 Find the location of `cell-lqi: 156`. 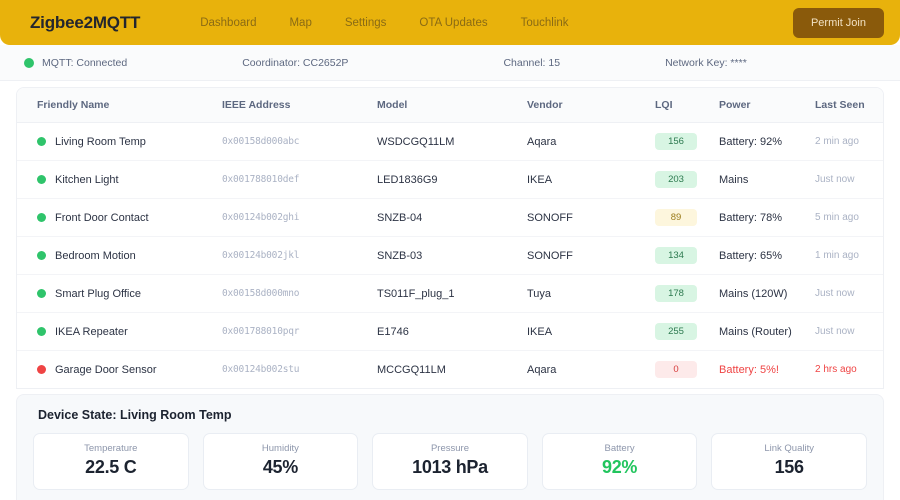

cell-lqi: 156 is located at coordinates (687, 141).